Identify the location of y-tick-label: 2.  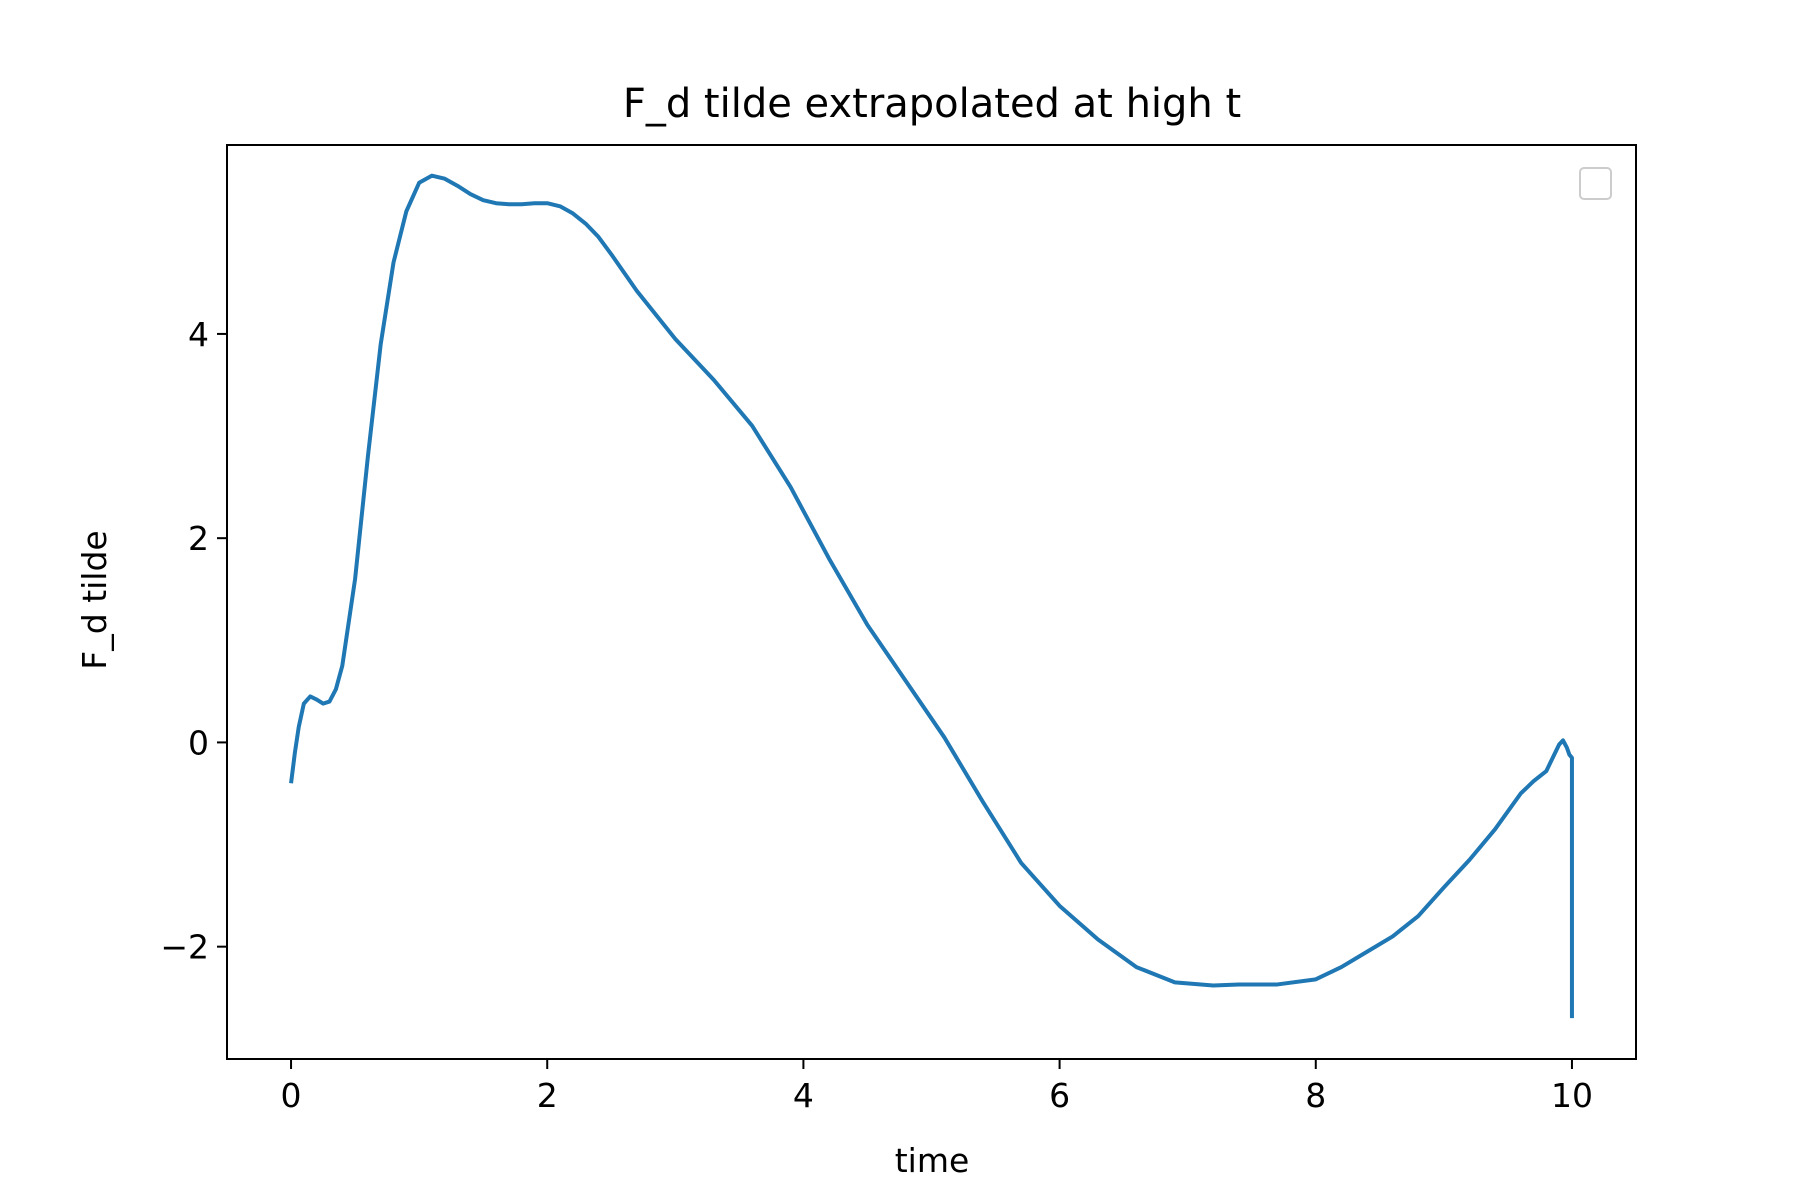
(198, 538).